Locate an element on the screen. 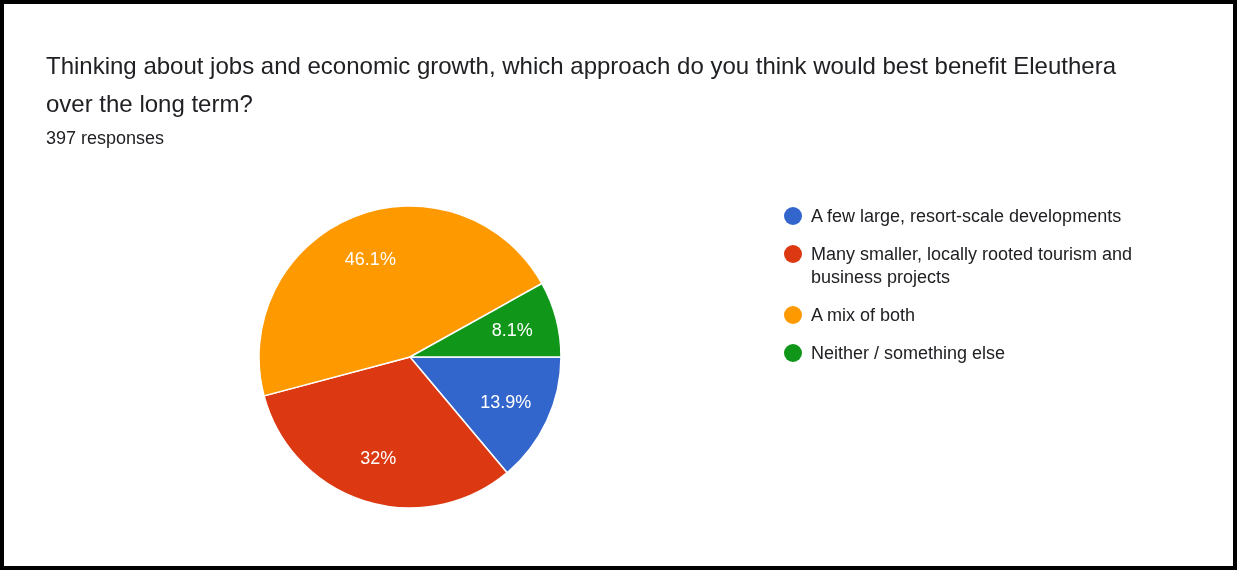  legend-label: Many smaller, locally rooted tourism and business projects is located at coordinates (972, 265).